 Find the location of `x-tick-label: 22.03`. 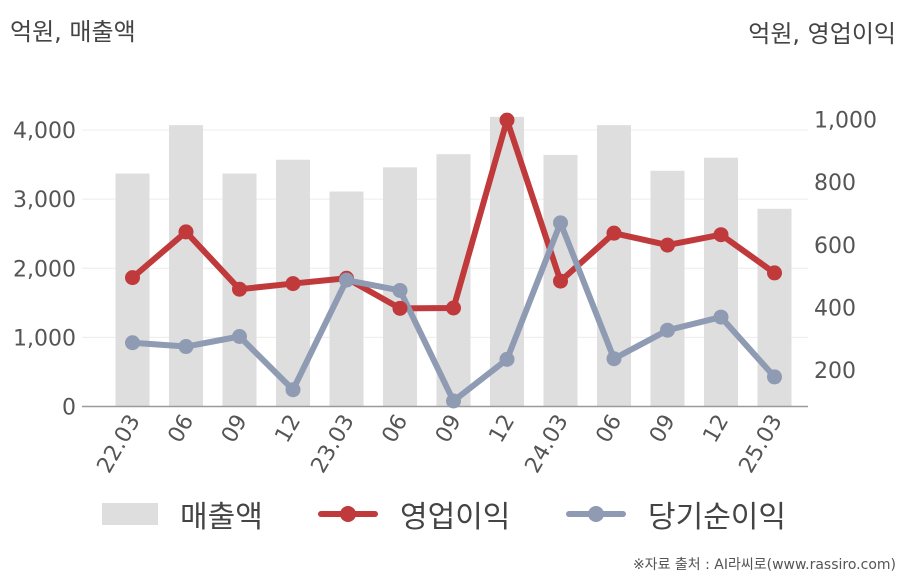

x-tick-label: 22.03 is located at coordinates (119, 444).